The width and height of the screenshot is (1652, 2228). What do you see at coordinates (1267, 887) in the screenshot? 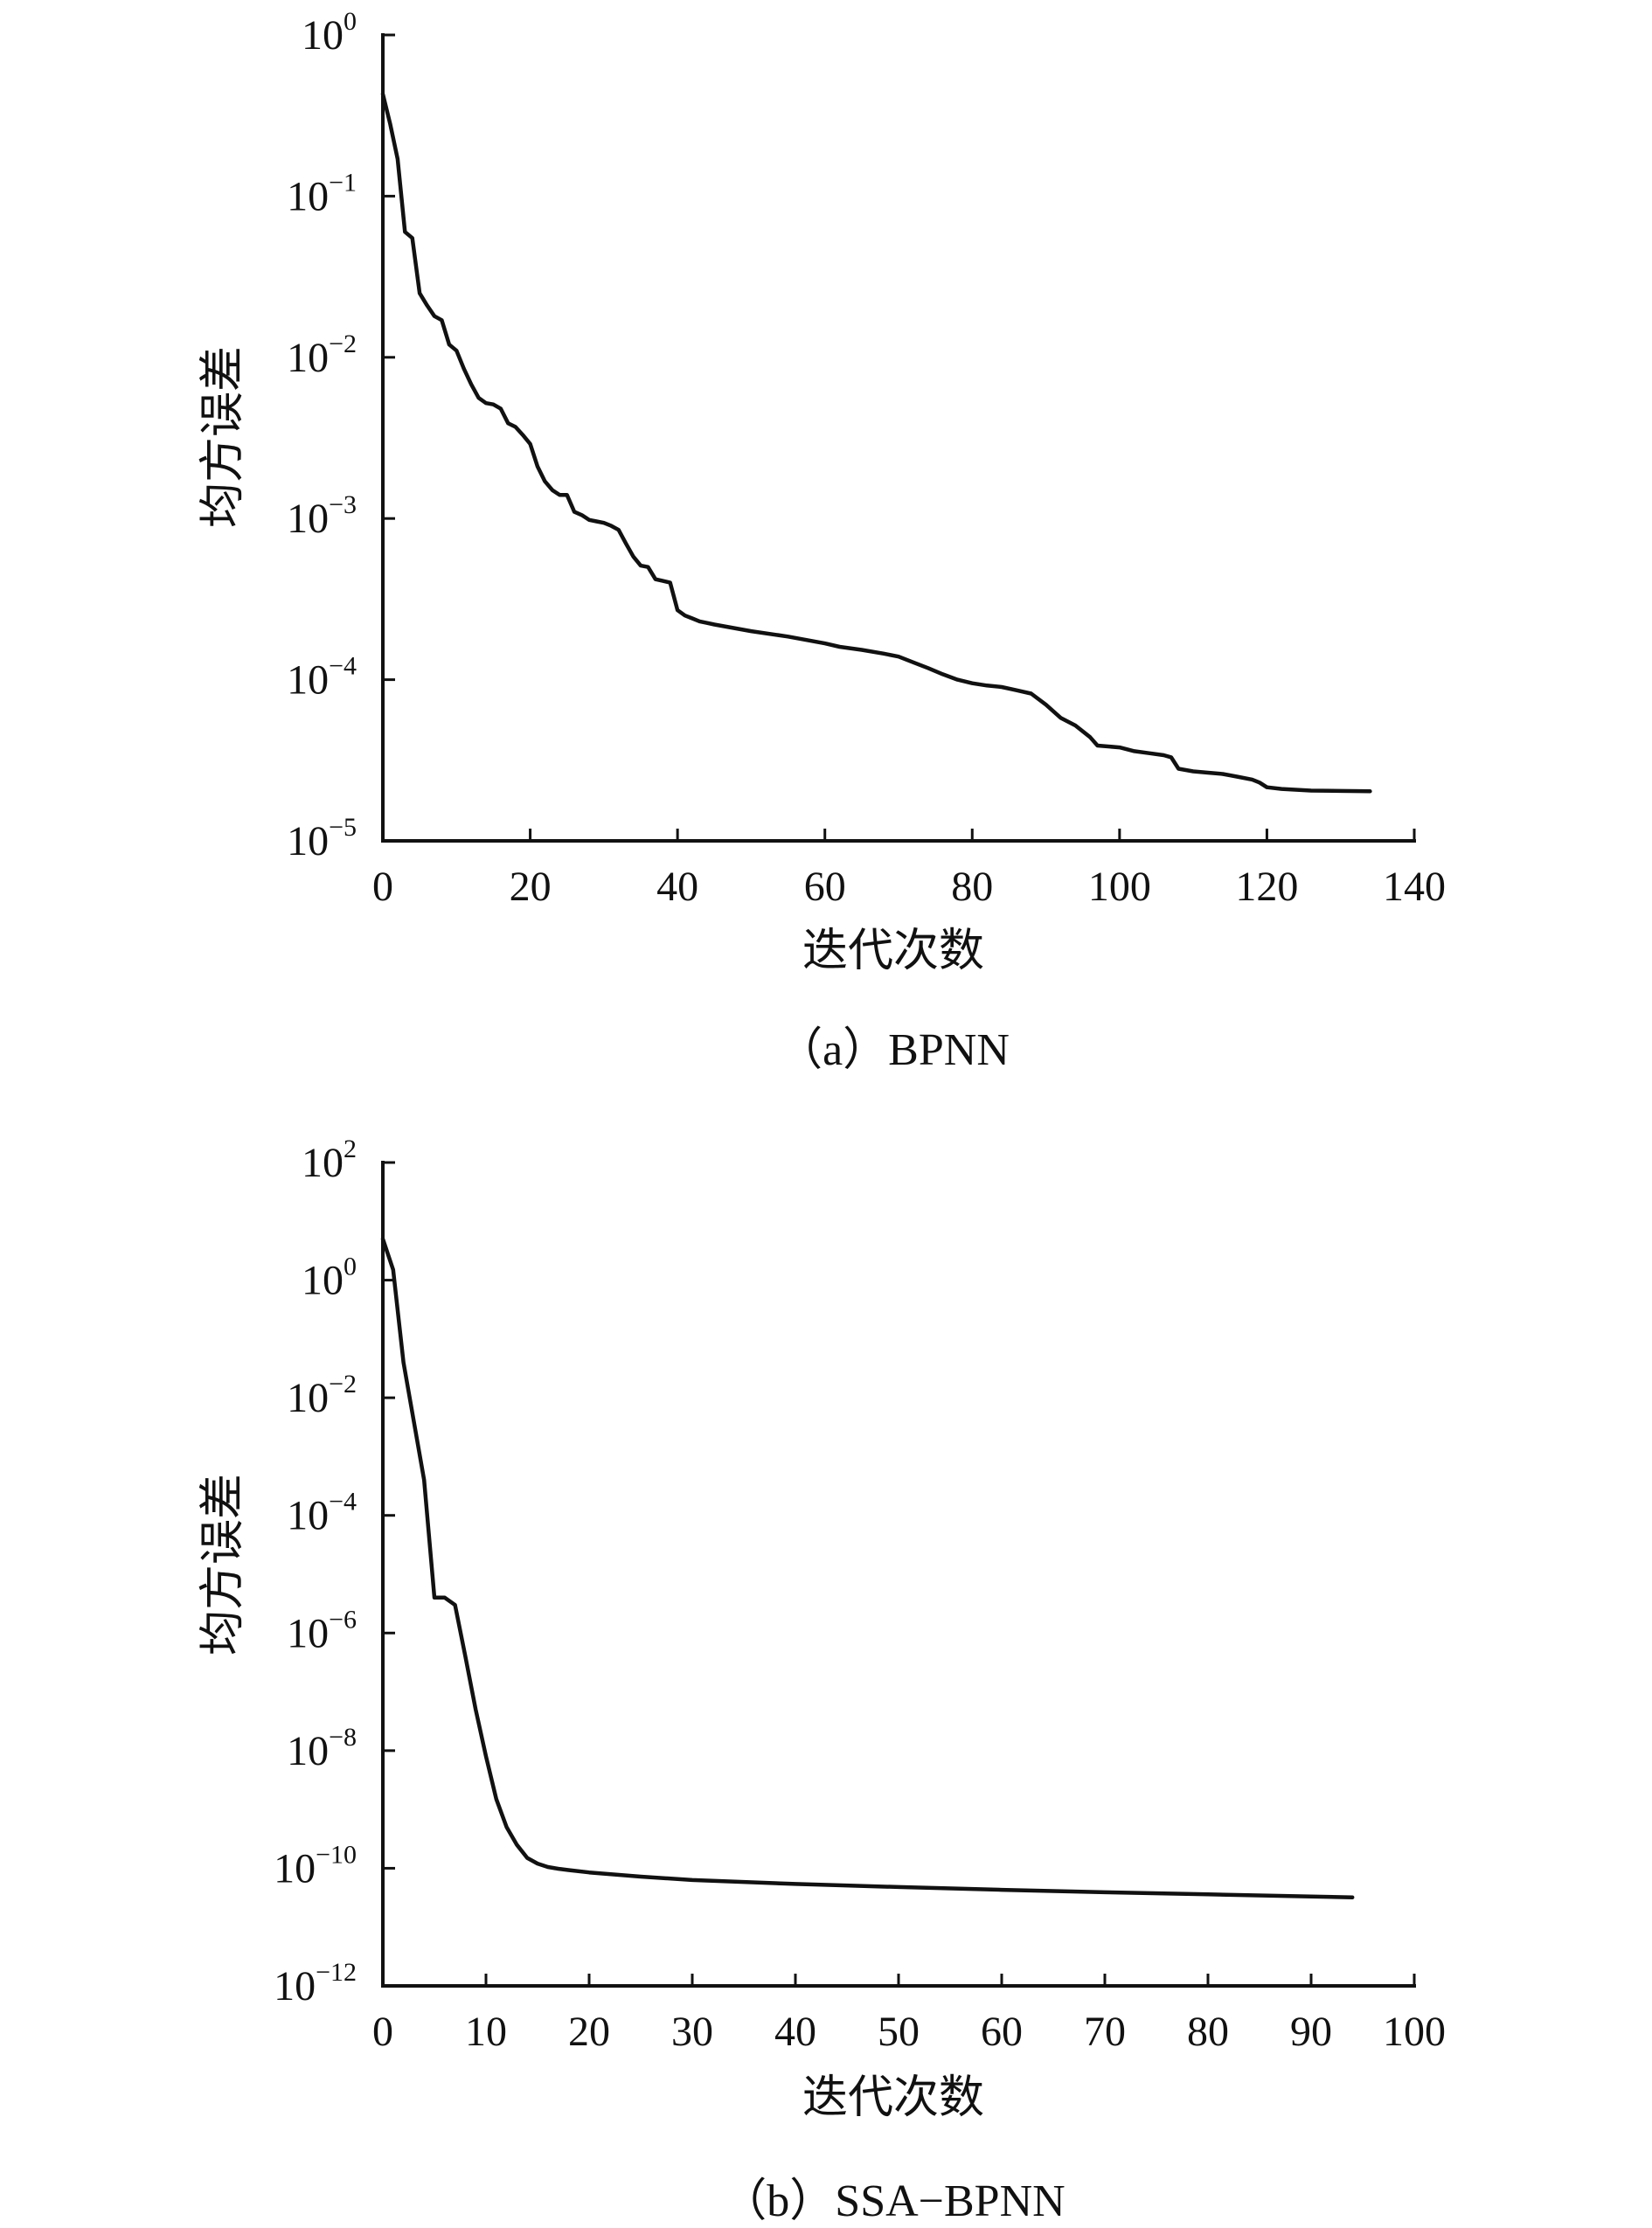
I see `x-tick-label: 120` at bounding box center [1267, 887].